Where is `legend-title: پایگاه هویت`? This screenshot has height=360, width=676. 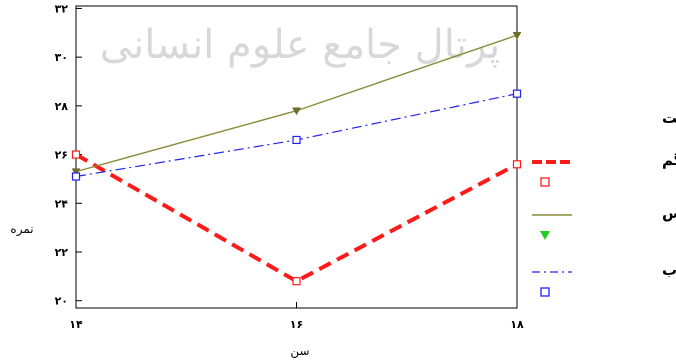
legend-title: پایگاه هویت is located at coordinates (669, 118).